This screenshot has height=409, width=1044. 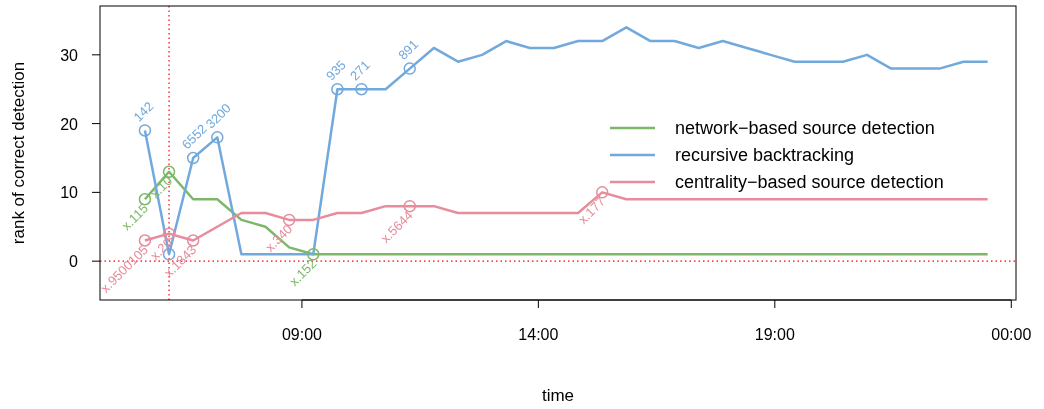 What do you see at coordinates (69, 124) in the screenshot?
I see `y-tick-label: 20` at bounding box center [69, 124].